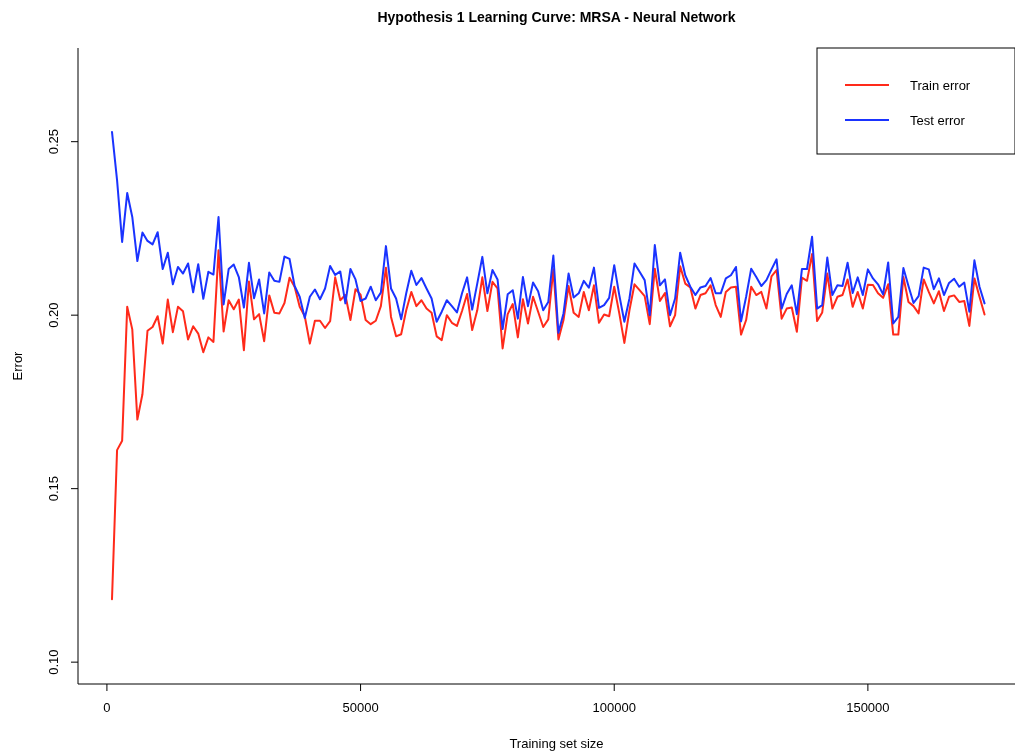 The width and height of the screenshot is (1015, 754). I want to click on x-tick-label: 100000, so click(614, 707).